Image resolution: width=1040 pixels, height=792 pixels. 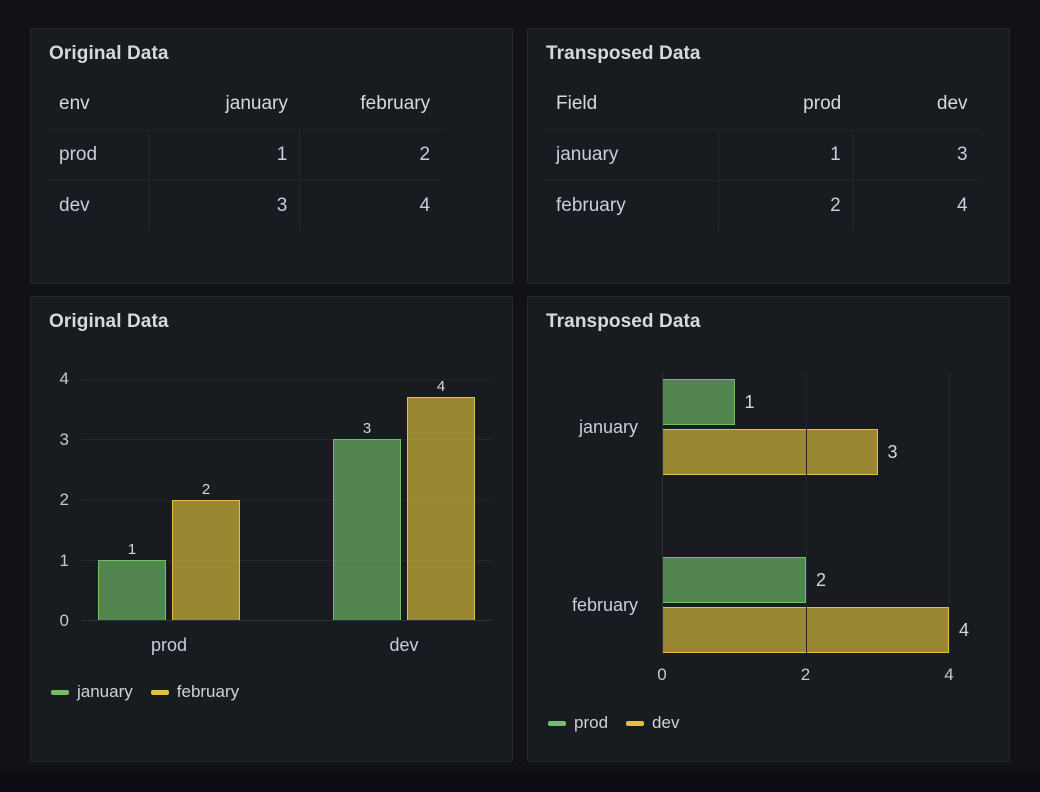 I want to click on legend: january february, so click(x=271, y=692).